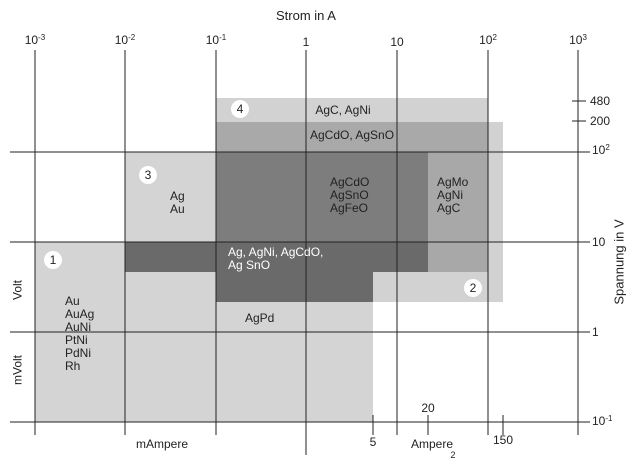 This screenshot has height=462, width=636. What do you see at coordinates (488, 40) in the screenshot?
I see `top-tick-1e2: 10²` at bounding box center [488, 40].